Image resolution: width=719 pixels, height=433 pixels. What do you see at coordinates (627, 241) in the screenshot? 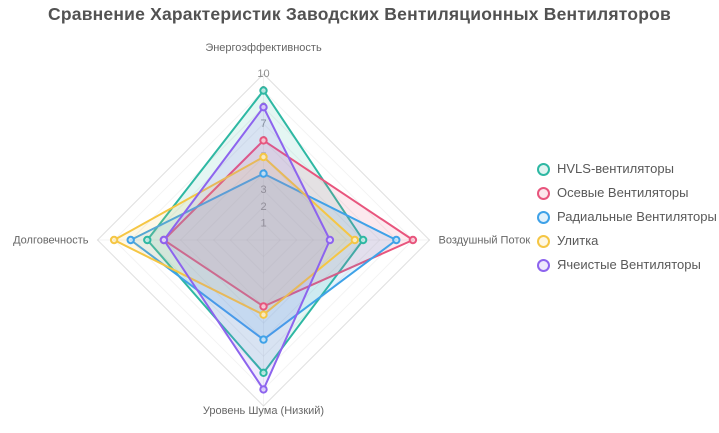
I see `legend-item-3: Улитка` at bounding box center [627, 241].